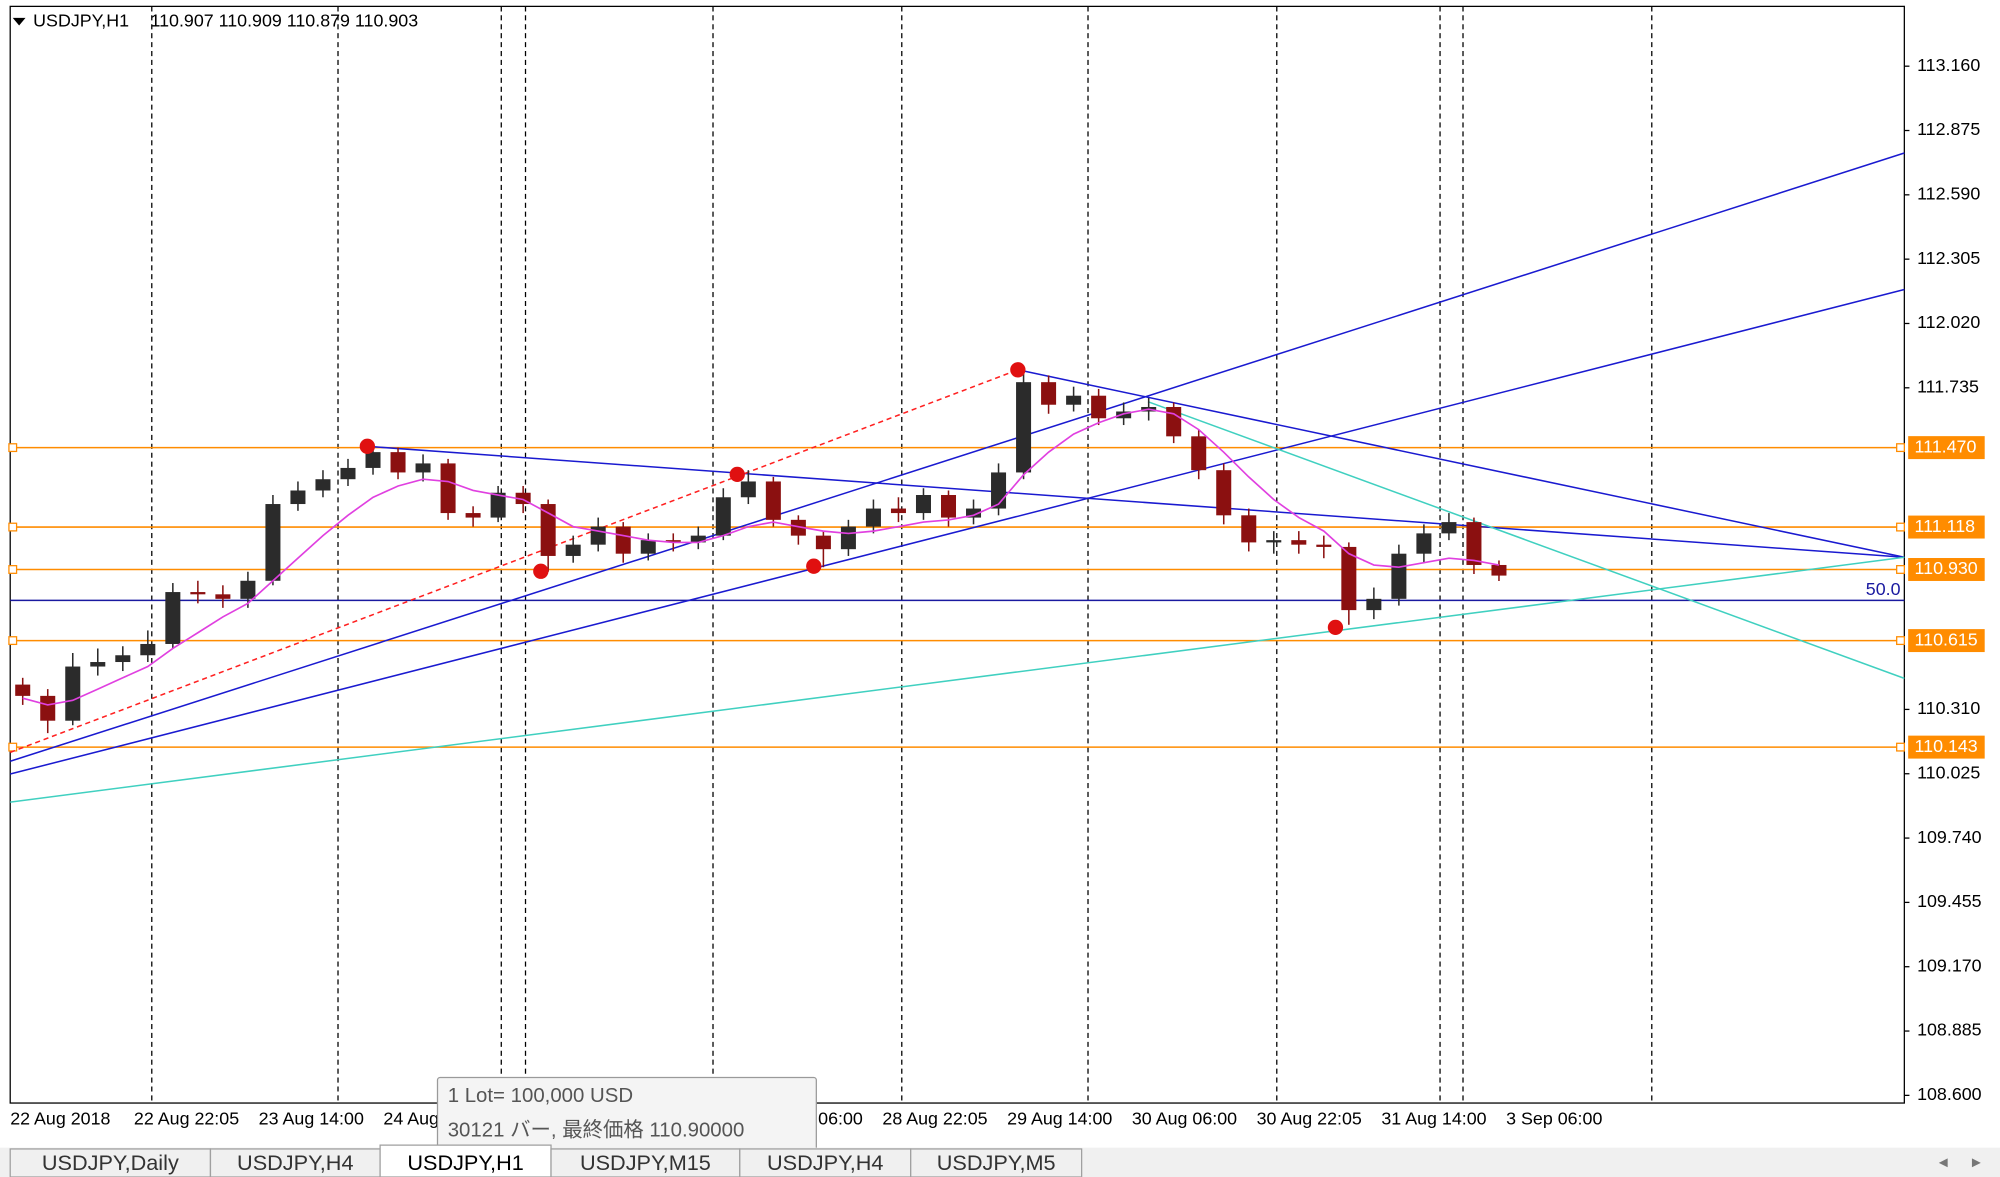 The height and width of the screenshot is (1177, 2000). I want to click on y-tick-label: 112.305, so click(1948, 258).